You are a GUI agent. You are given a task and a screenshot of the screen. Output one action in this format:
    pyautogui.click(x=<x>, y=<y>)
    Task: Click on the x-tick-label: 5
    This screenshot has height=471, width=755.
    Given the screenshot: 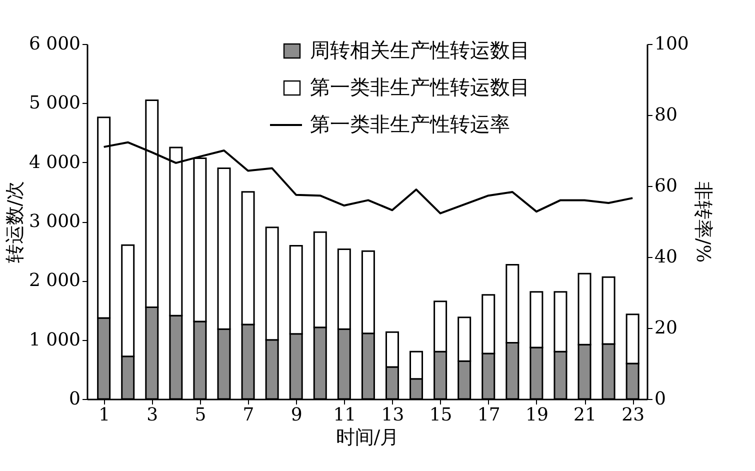 What is the action you would take?
    pyautogui.click(x=200, y=415)
    